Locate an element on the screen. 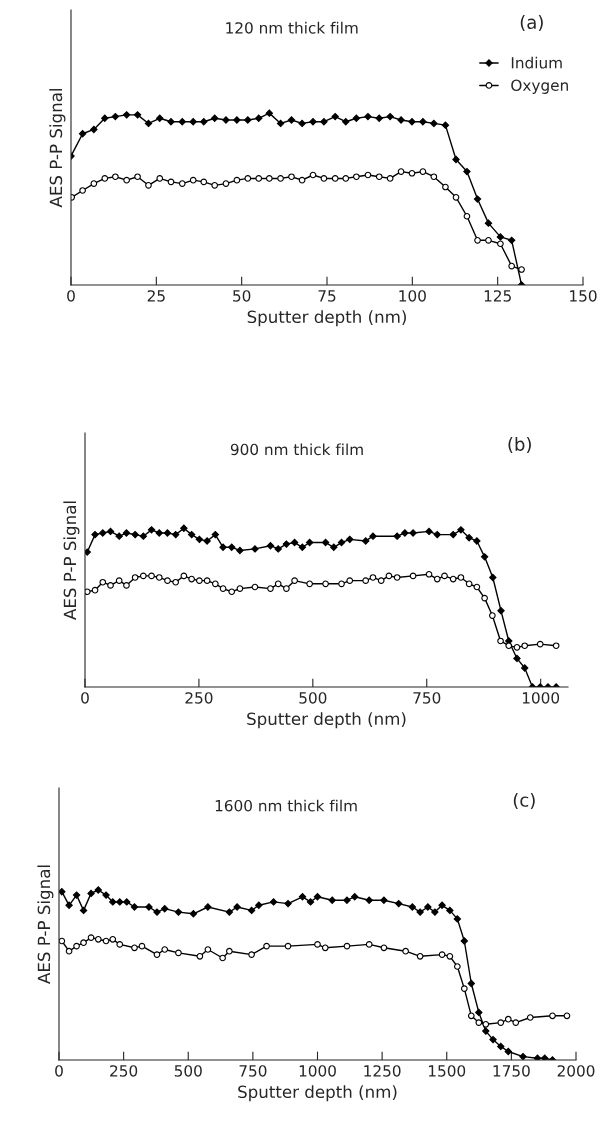  x-tick-label: 500 is located at coordinates (313, 698).